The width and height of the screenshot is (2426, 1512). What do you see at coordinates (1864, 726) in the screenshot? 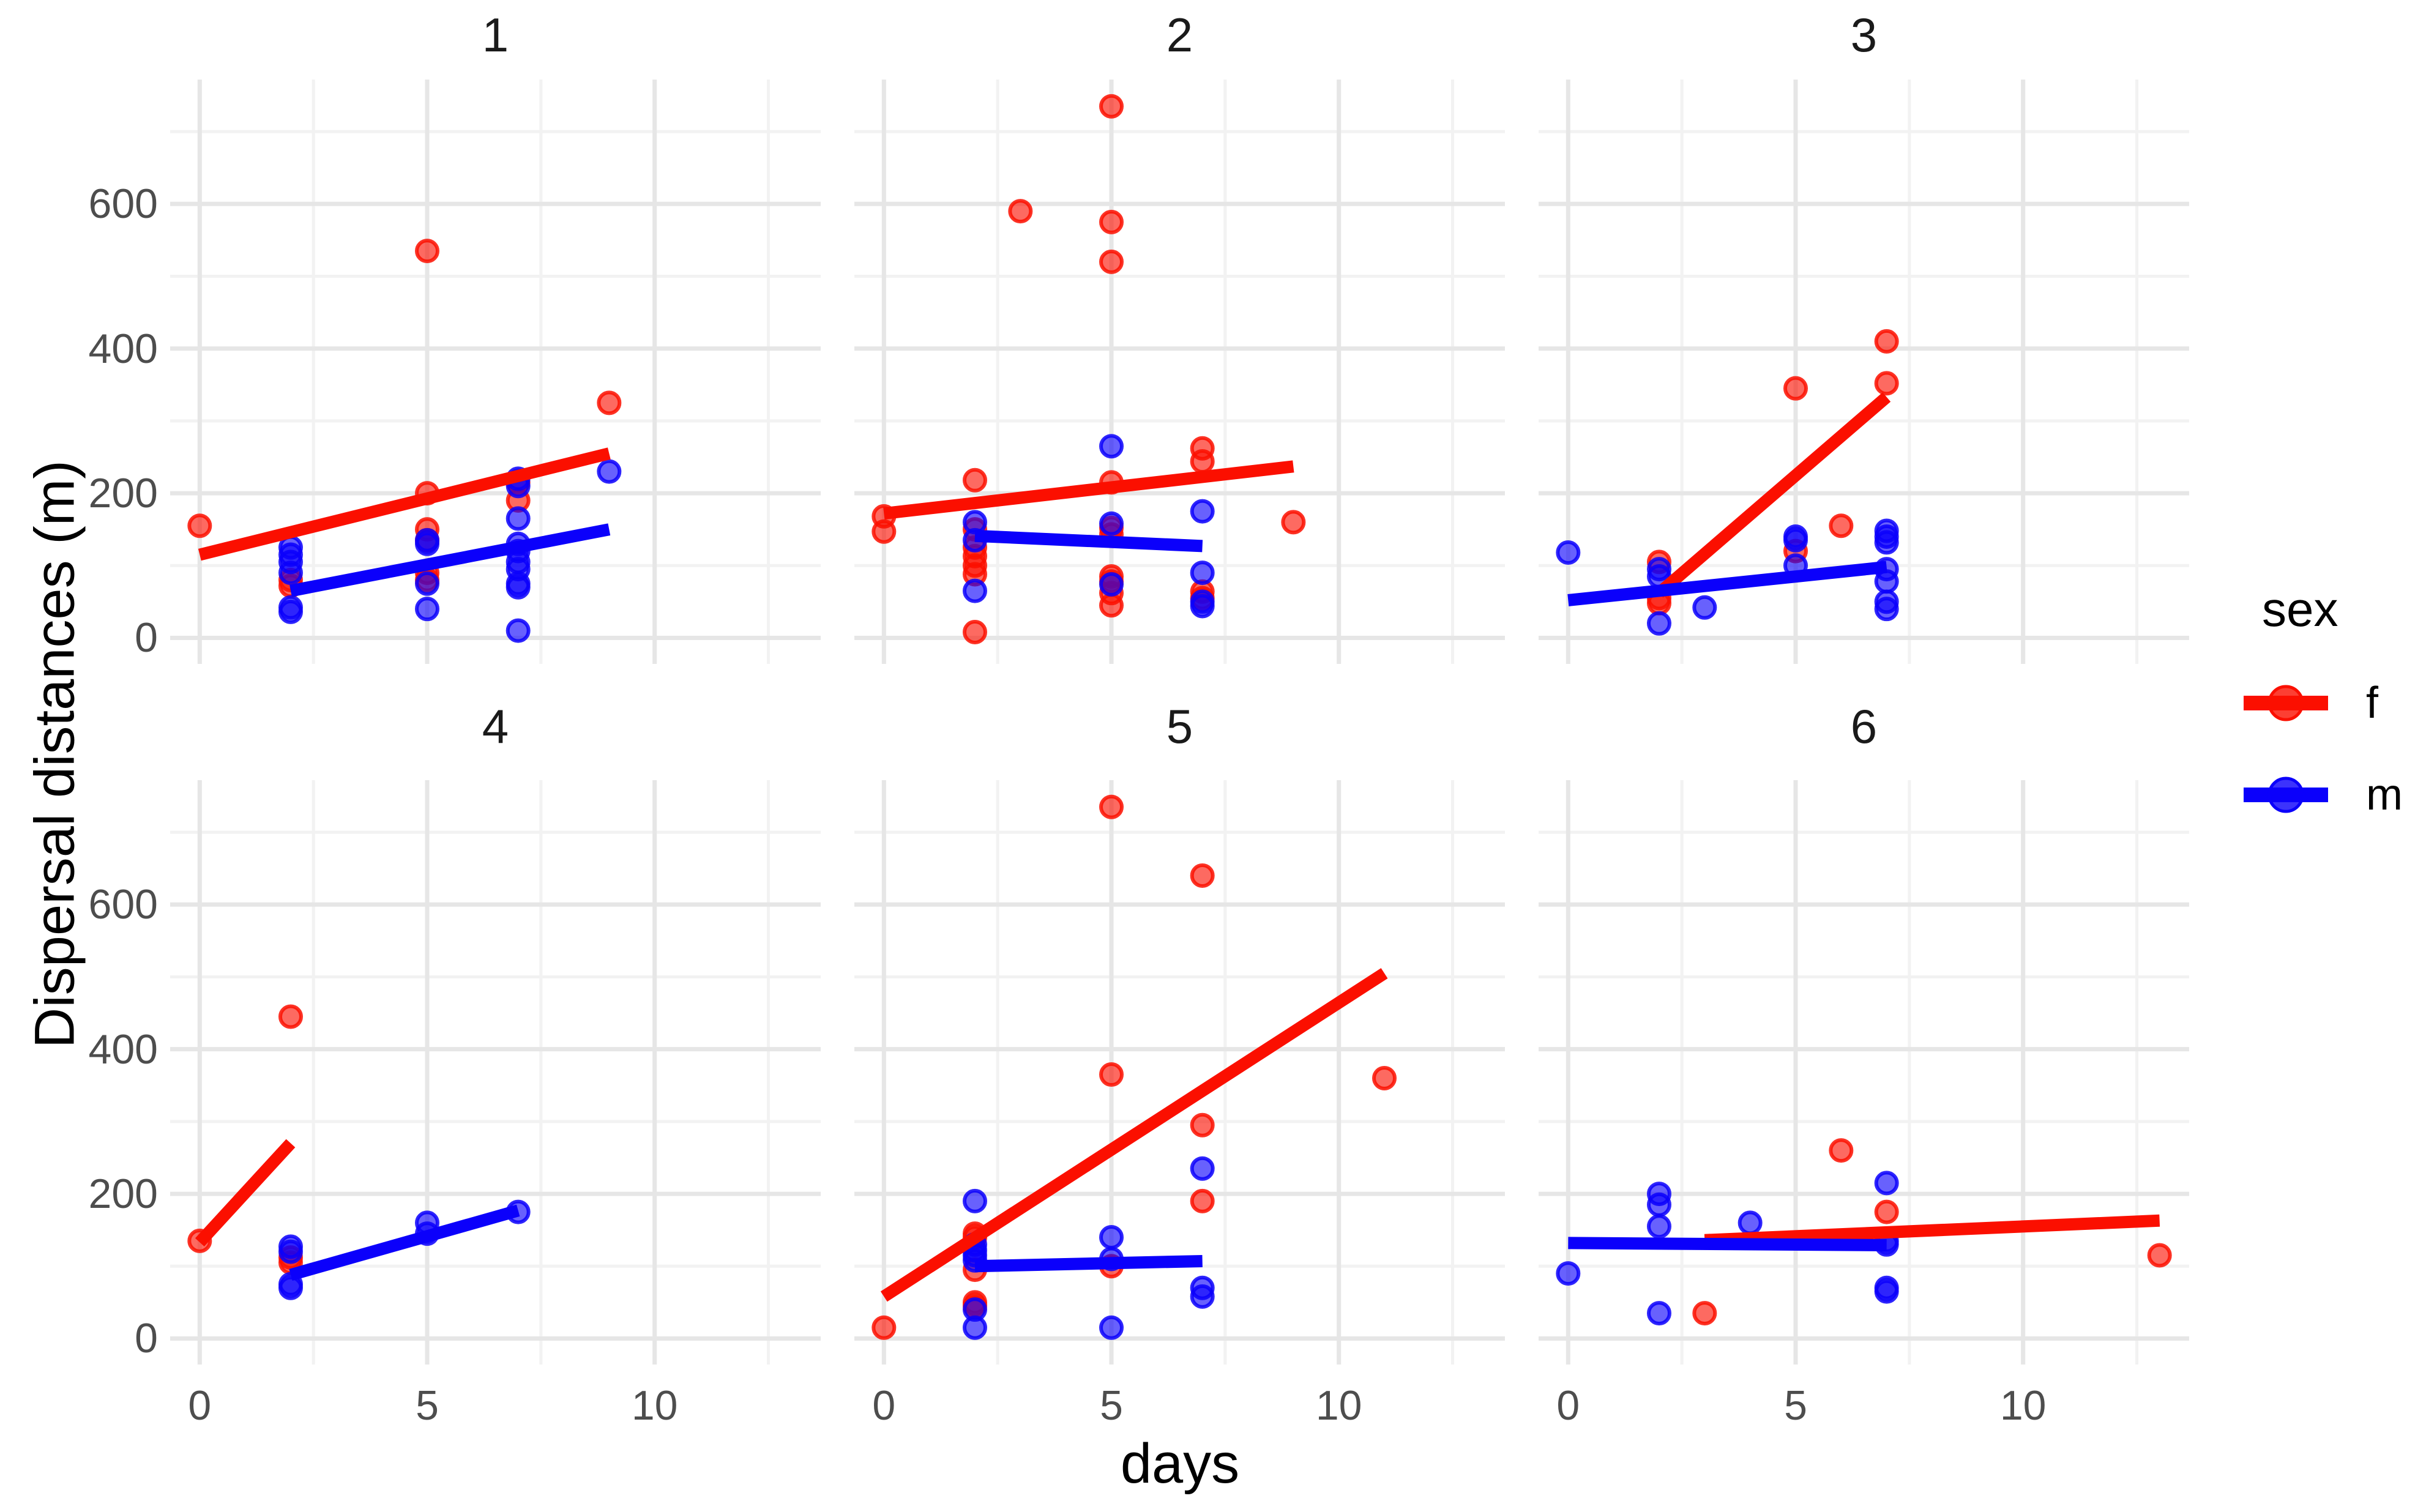
I see `panel-title-6: 6` at bounding box center [1864, 726].